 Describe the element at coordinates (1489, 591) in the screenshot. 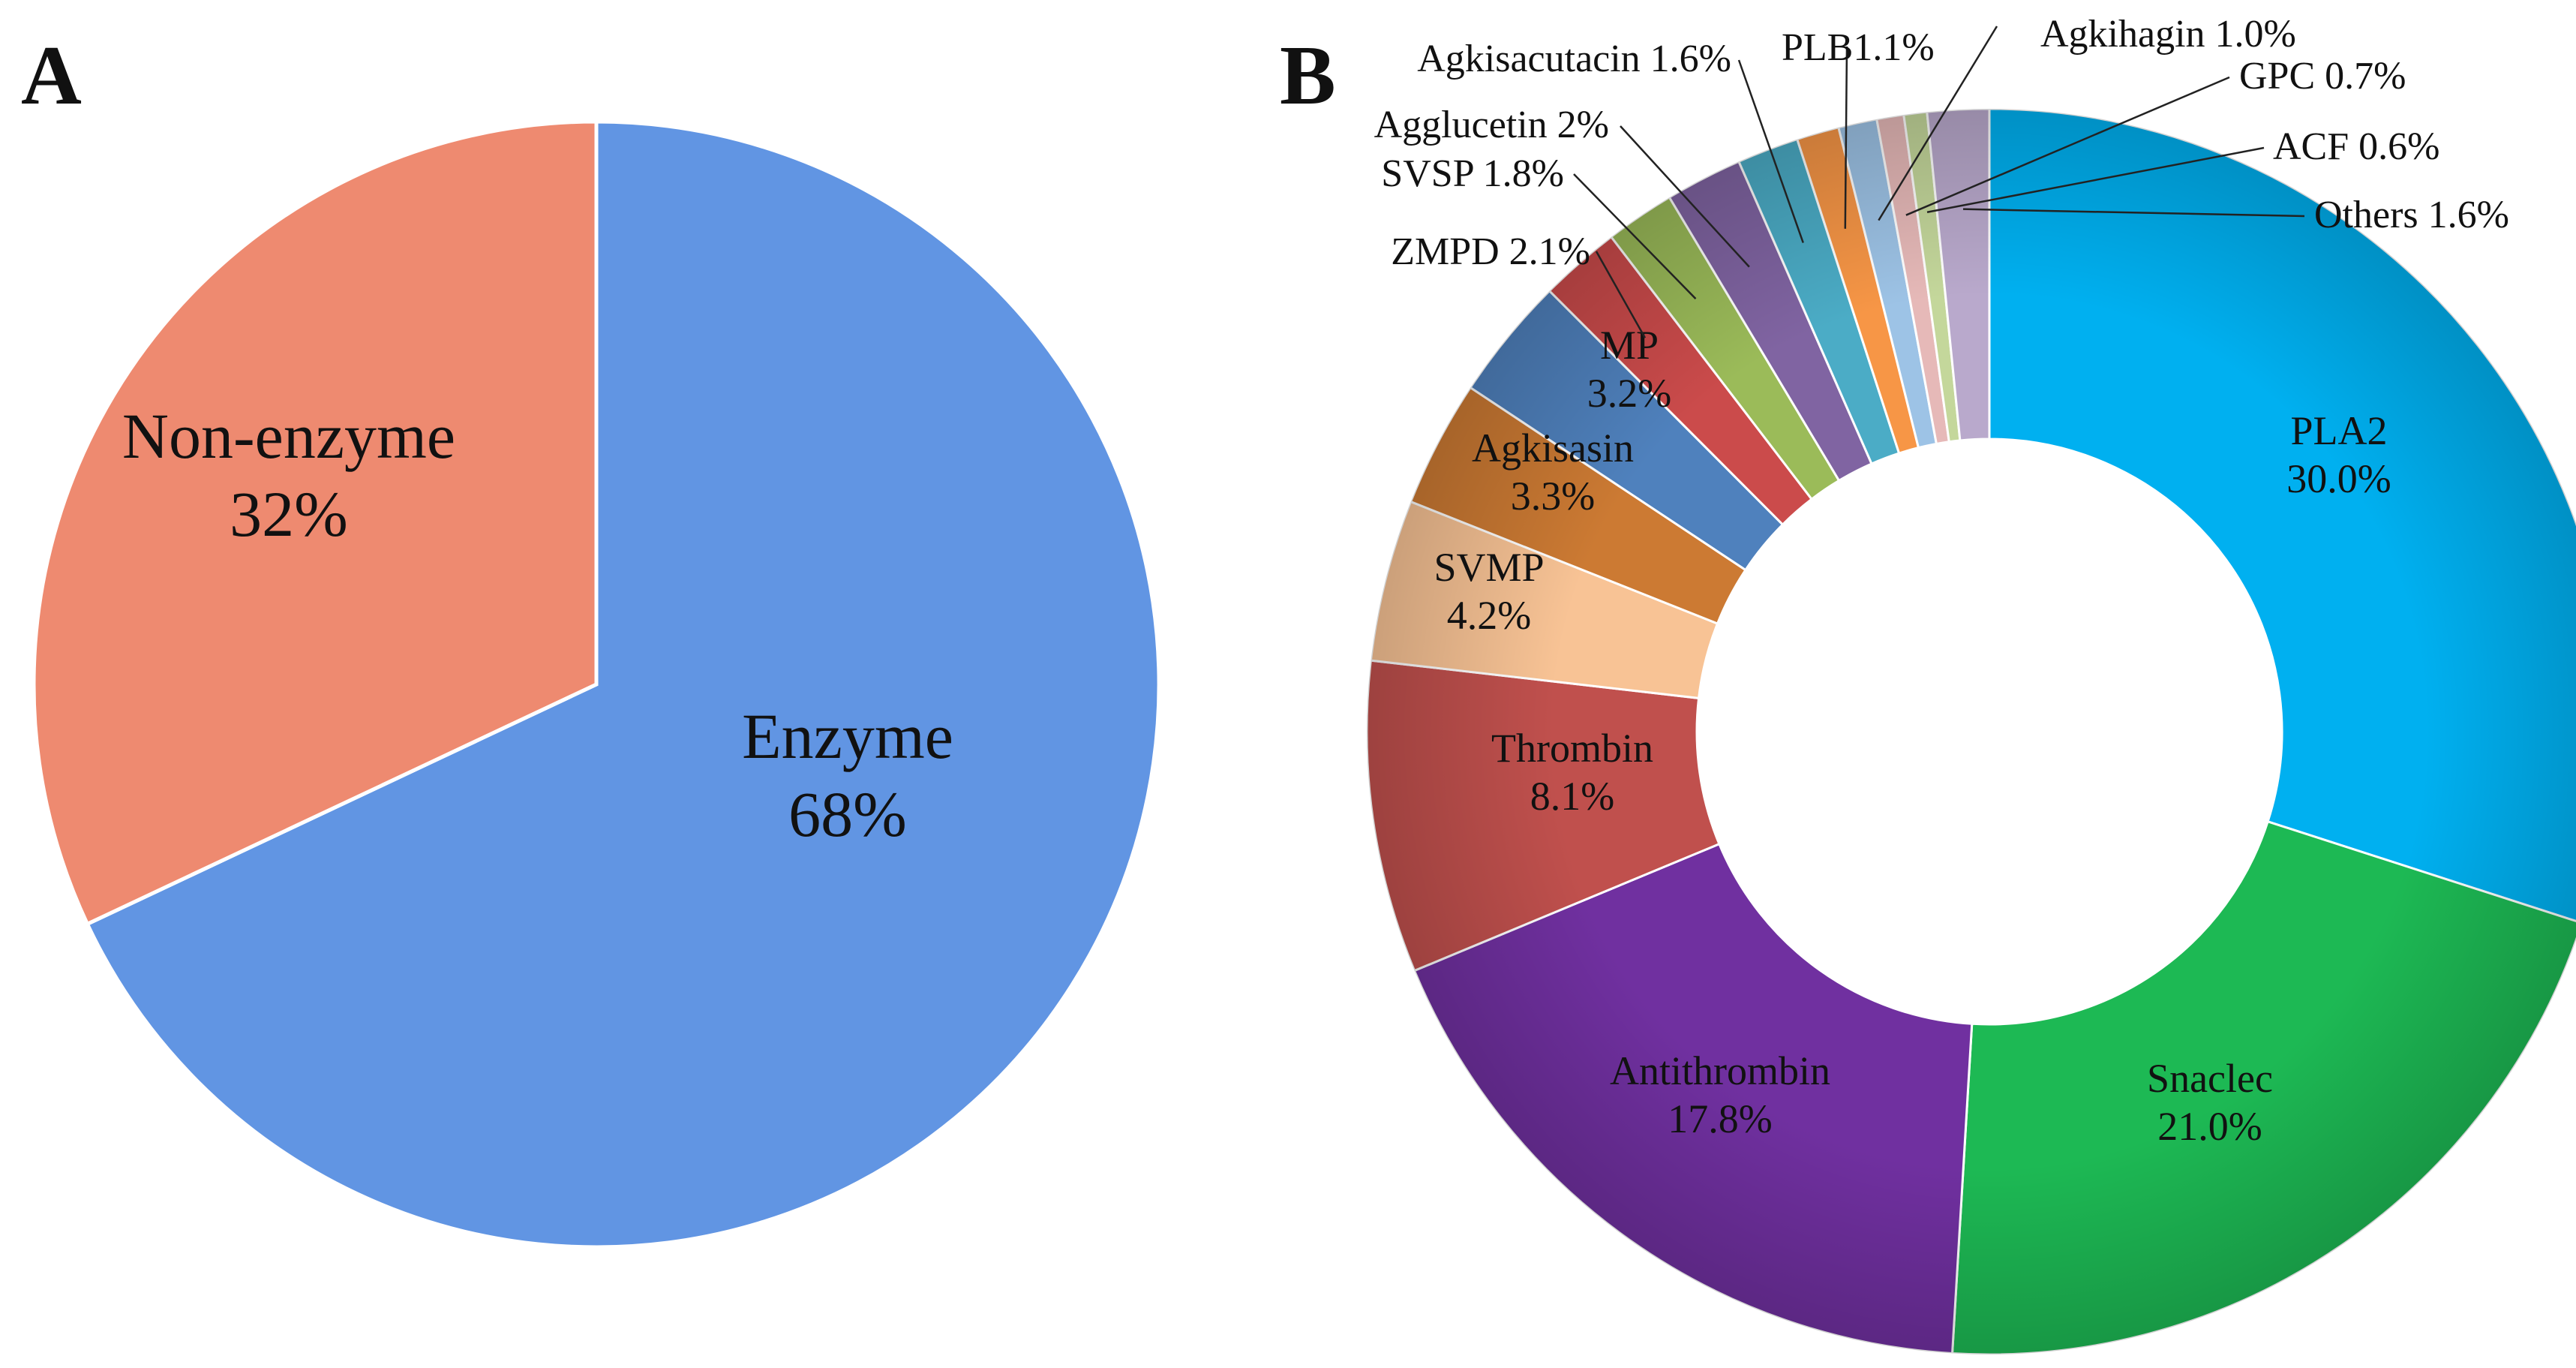

I see `label-svmp: SVMP 4.2%` at that location.